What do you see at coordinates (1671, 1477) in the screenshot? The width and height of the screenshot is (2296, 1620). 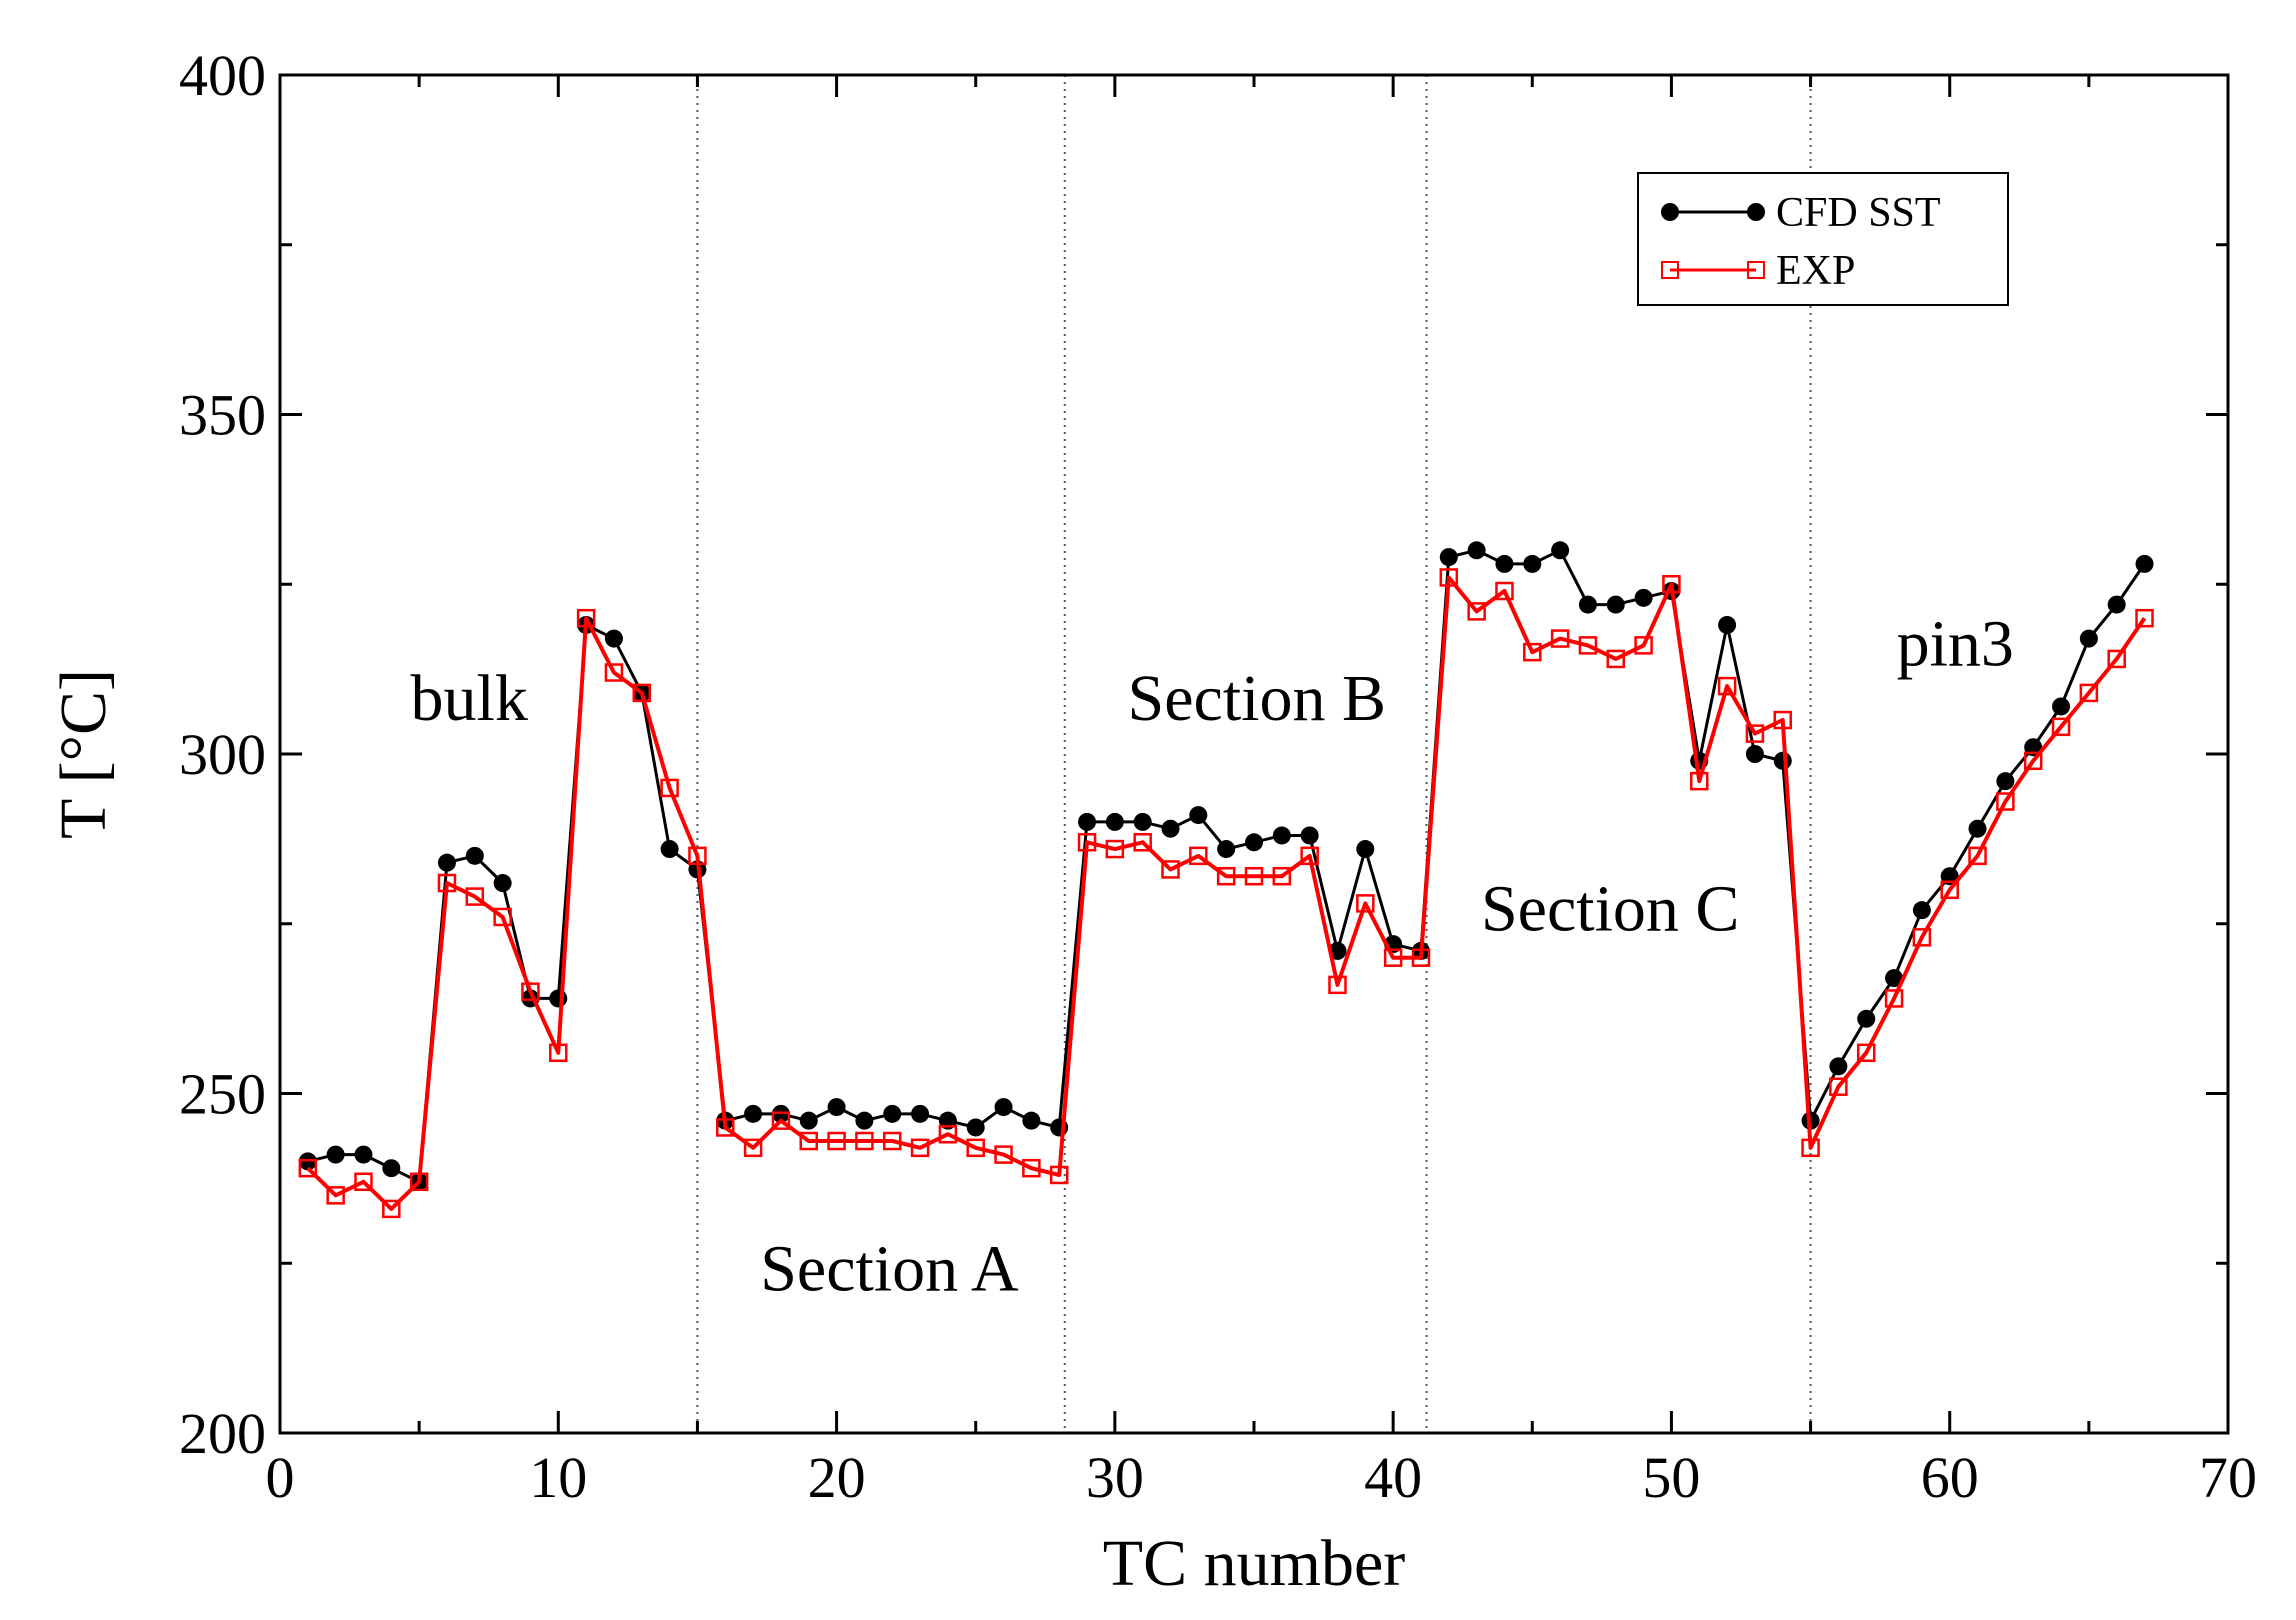 I see `x-tick-label: 50` at bounding box center [1671, 1477].